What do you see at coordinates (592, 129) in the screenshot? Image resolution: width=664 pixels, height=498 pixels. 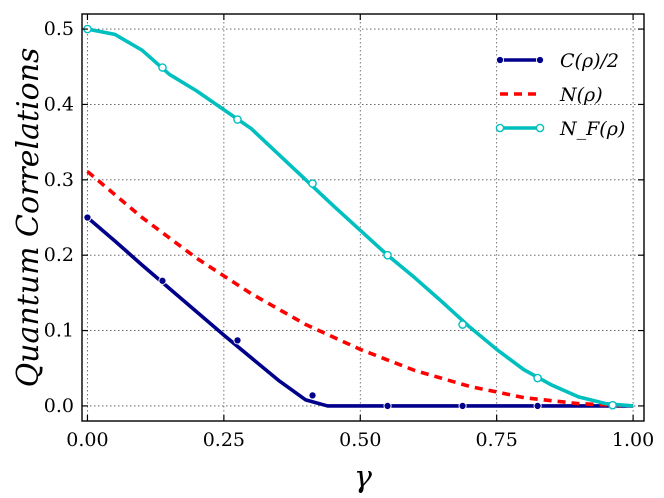 I see `legend-label: N_F(ρ)` at bounding box center [592, 129].